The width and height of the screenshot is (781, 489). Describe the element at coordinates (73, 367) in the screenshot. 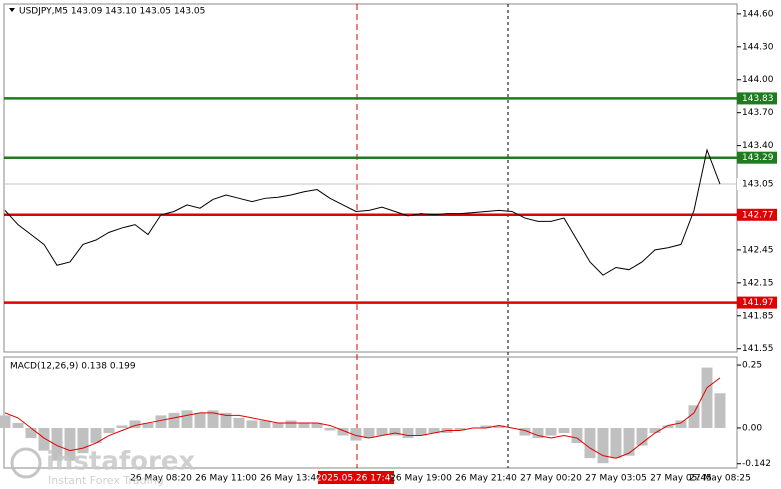

I see `macd-title: MACD(12,26,9) 0.138 0.199` at that location.